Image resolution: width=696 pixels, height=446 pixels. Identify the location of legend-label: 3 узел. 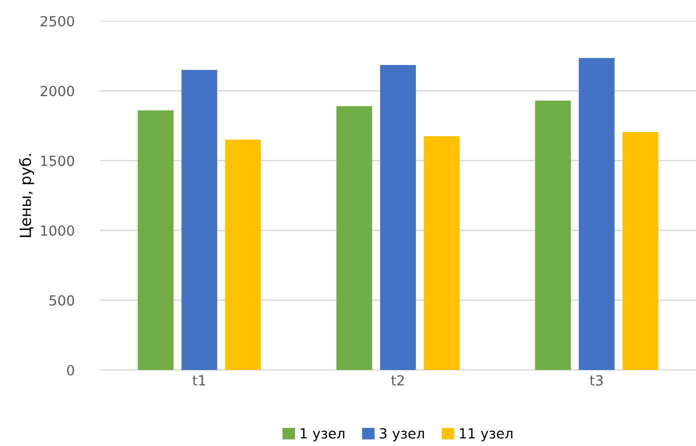
(402, 435).